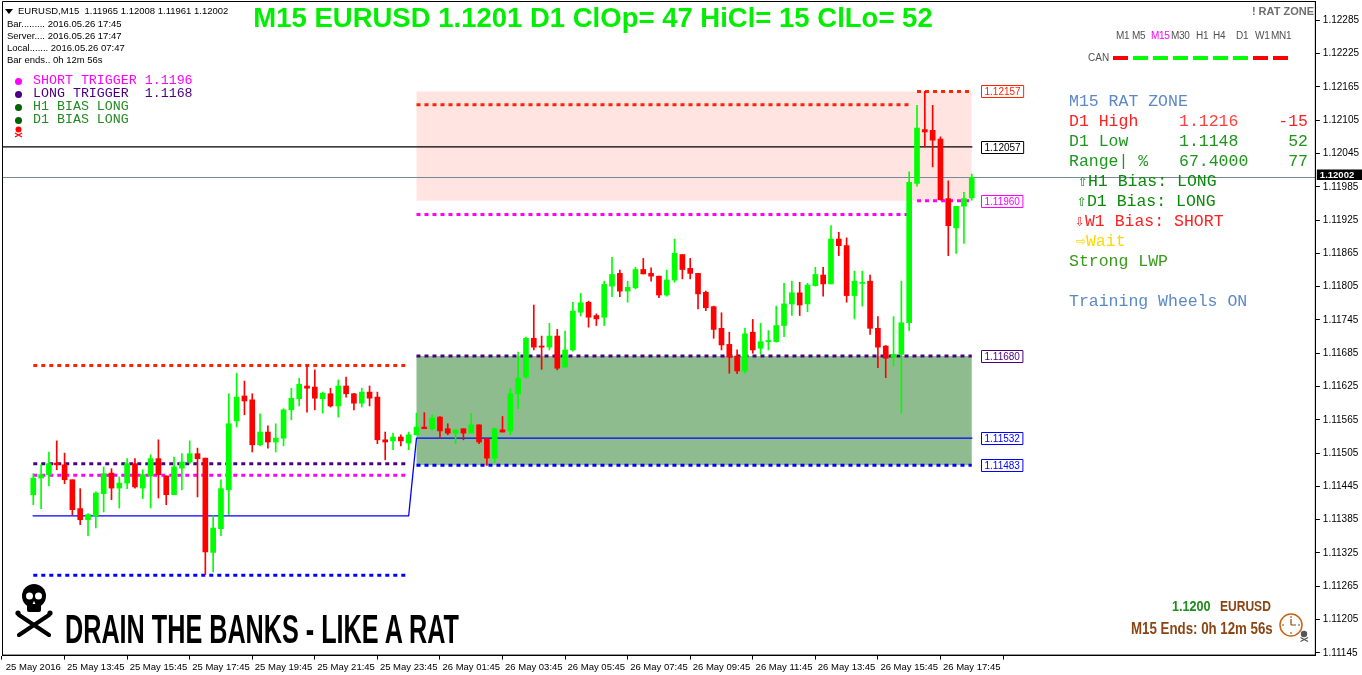 The image size is (1362, 675). Describe the element at coordinates (1158, 302) in the screenshot. I see `annotation: Training Wheels ON` at that location.